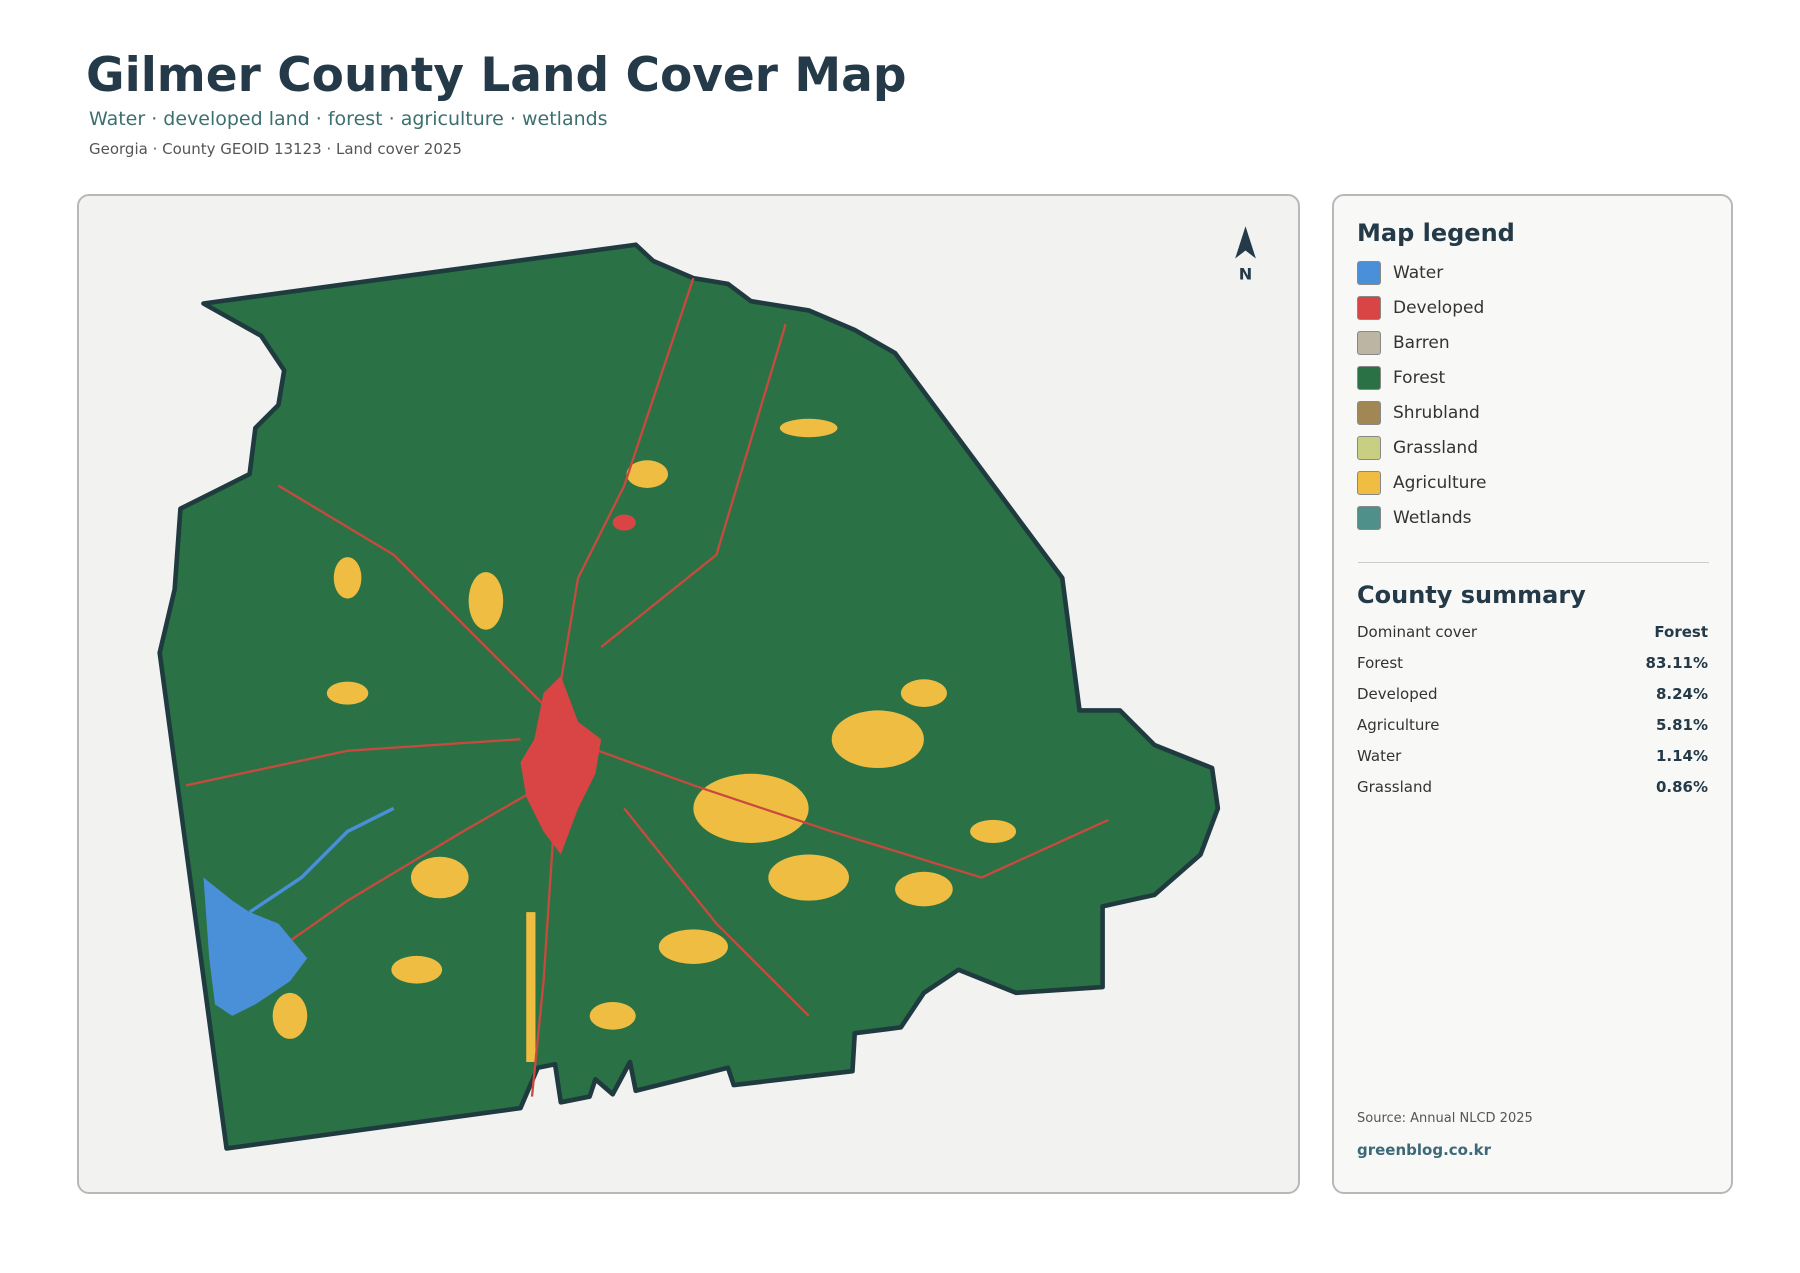 The height and width of the screenshot is (1273, 1800). I want to click on legend-item: Agriculture, so click(1422, 483).